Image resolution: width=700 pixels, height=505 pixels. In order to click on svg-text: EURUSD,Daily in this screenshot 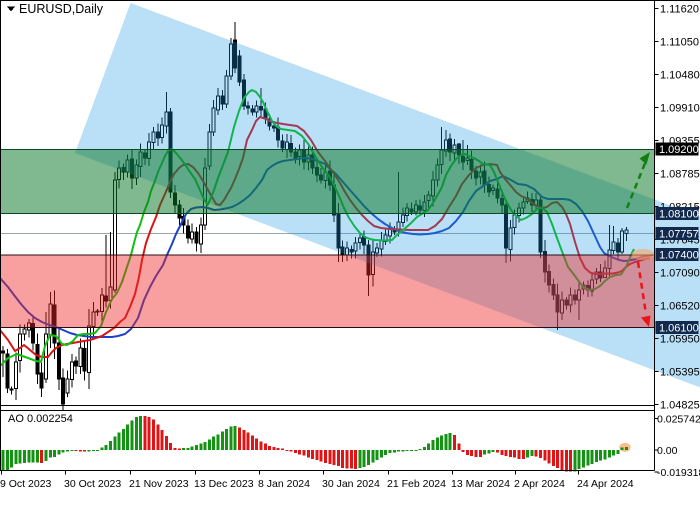, I will do `click(61, 9)`.